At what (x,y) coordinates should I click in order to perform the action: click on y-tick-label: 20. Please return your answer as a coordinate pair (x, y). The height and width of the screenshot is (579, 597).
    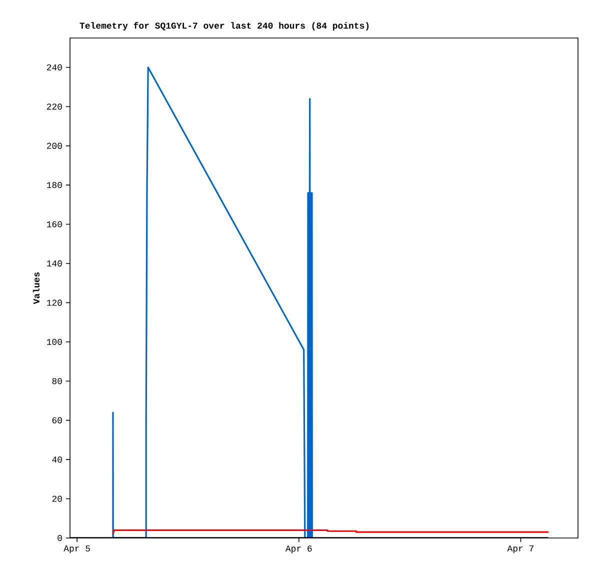
    Looking at the image, I should click on (57, 499).